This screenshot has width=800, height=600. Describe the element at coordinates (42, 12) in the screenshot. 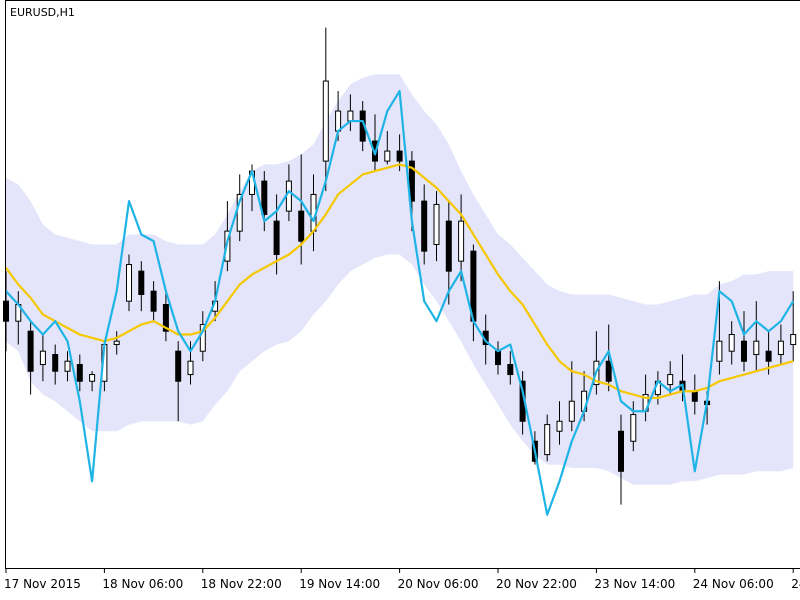

I see `chart-title: EURUSD,H1` at that location.